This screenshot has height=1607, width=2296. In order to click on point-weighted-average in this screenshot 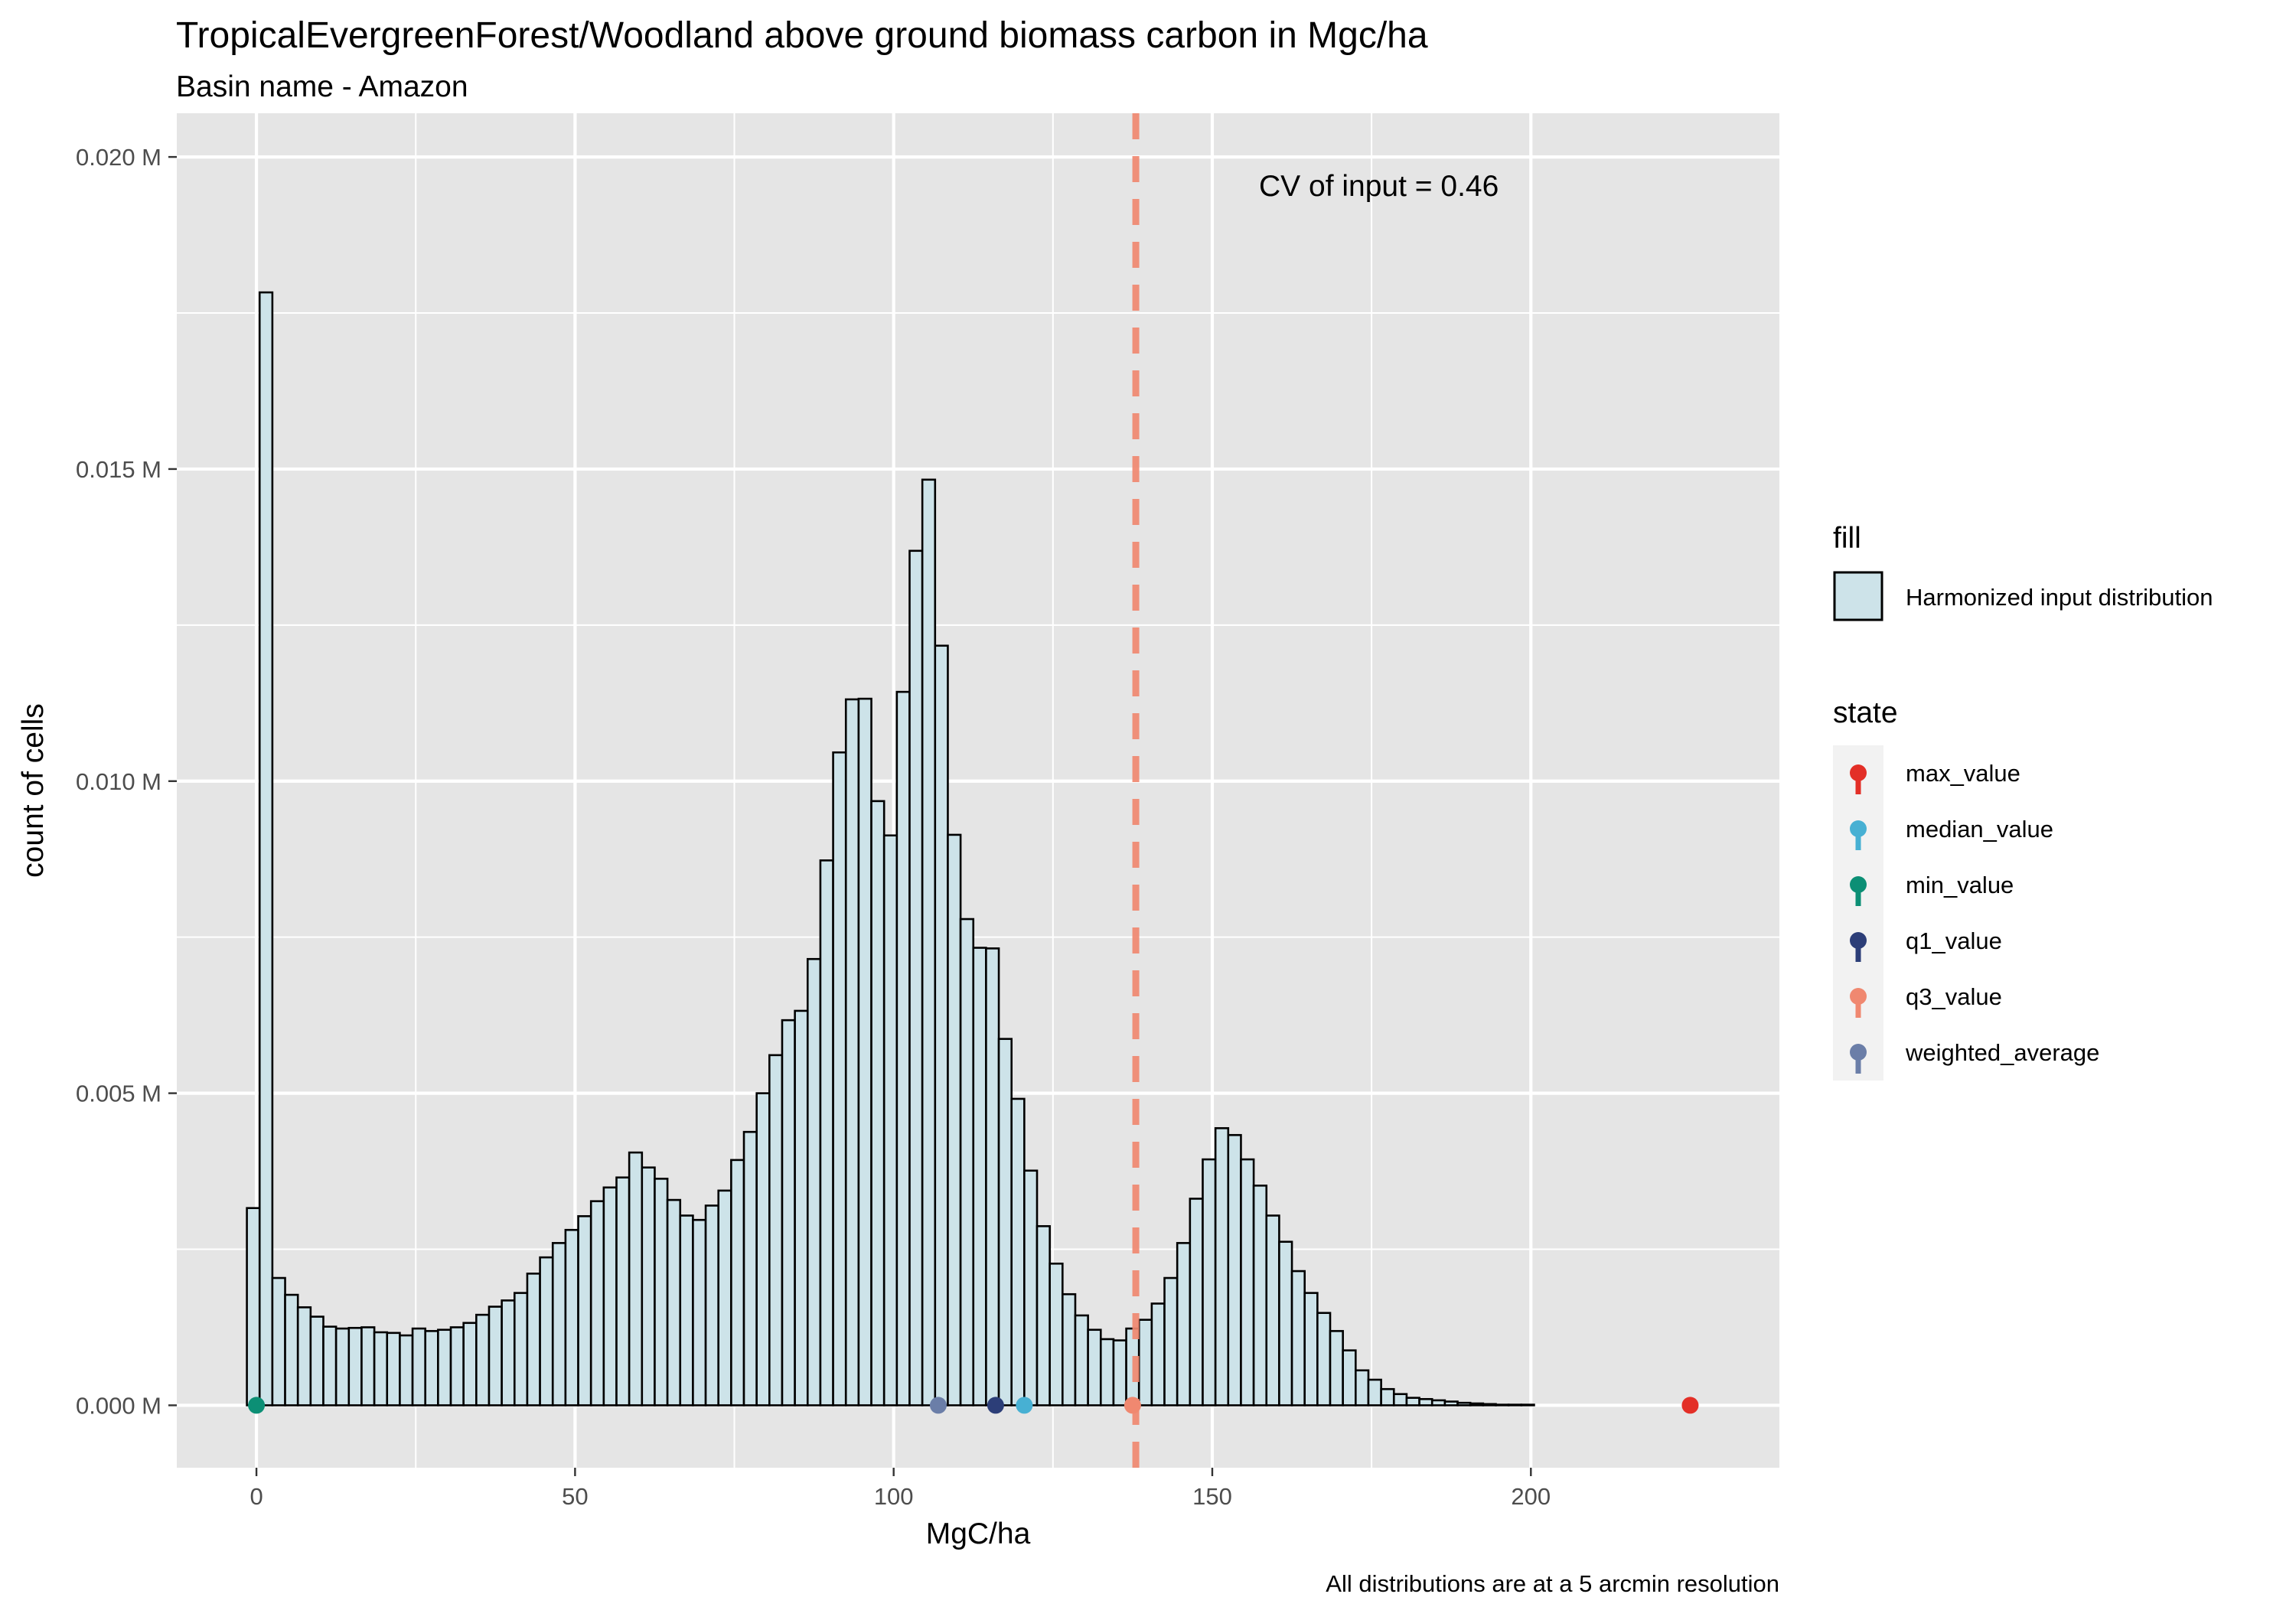, I will do `click(938, 1405)`.